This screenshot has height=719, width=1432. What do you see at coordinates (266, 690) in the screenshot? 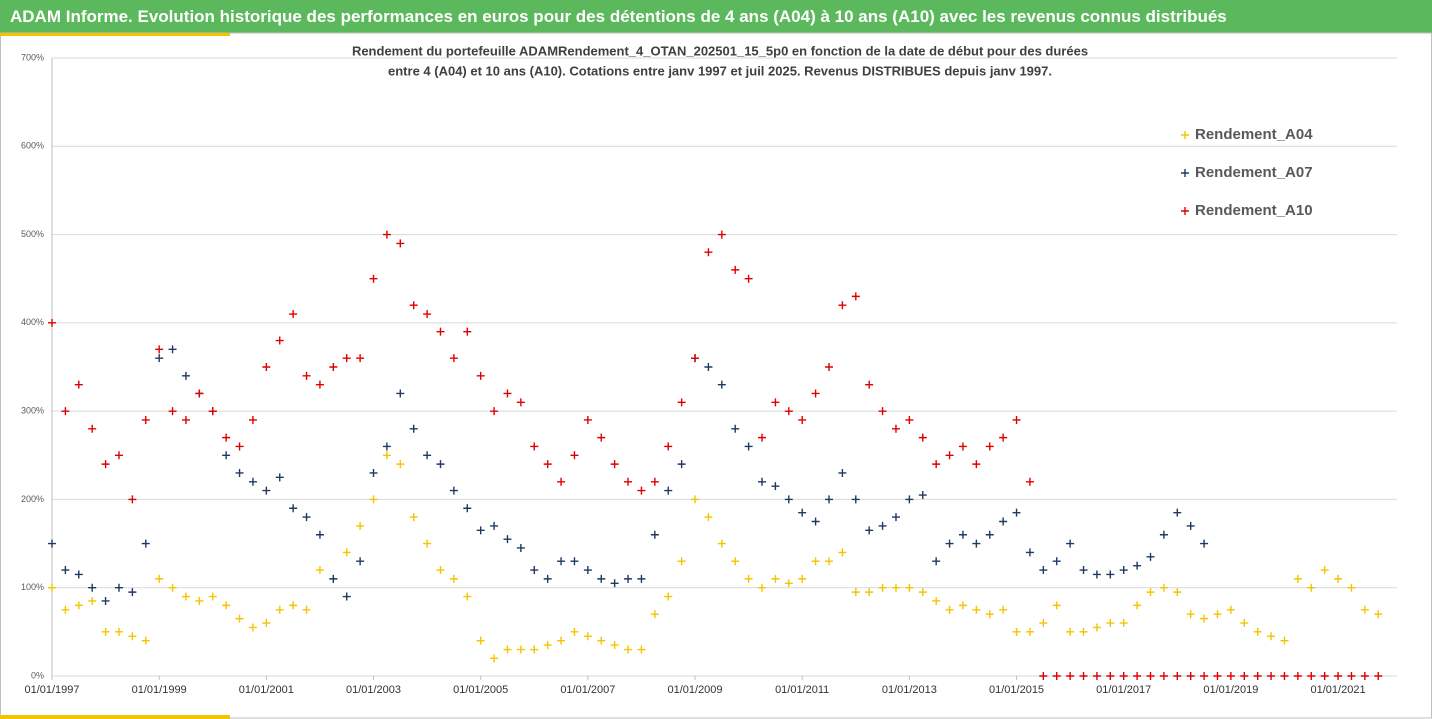
I see `x-tick-label: 01/01/2001` at bounding box center [266, 690].